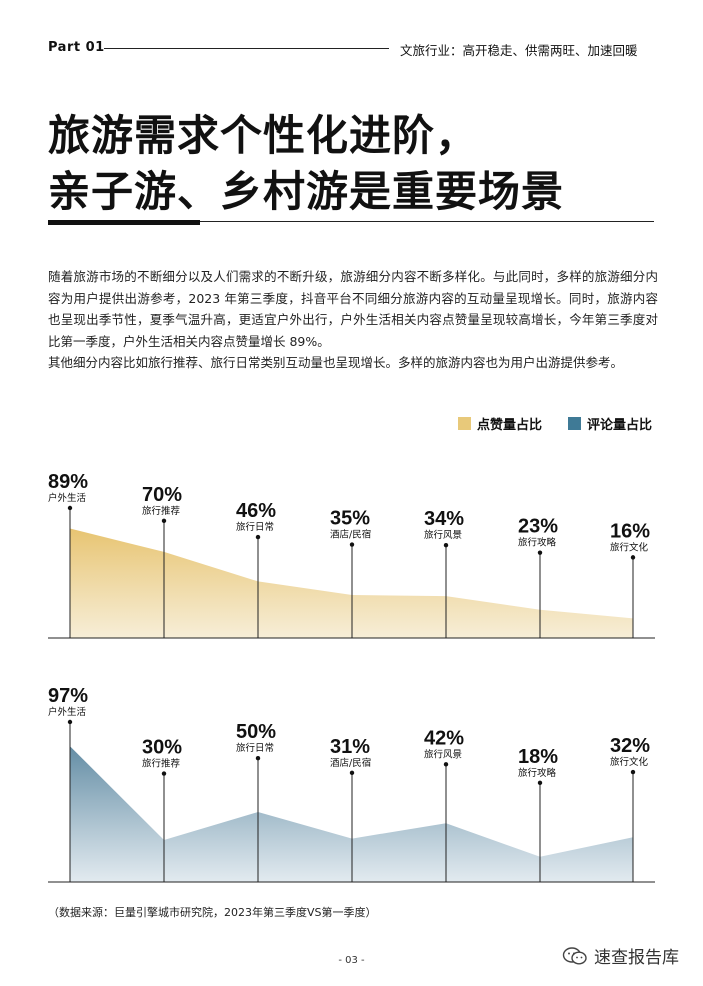  I want to click on legend-likes-label: 点赞量占比, so click(510, 425).